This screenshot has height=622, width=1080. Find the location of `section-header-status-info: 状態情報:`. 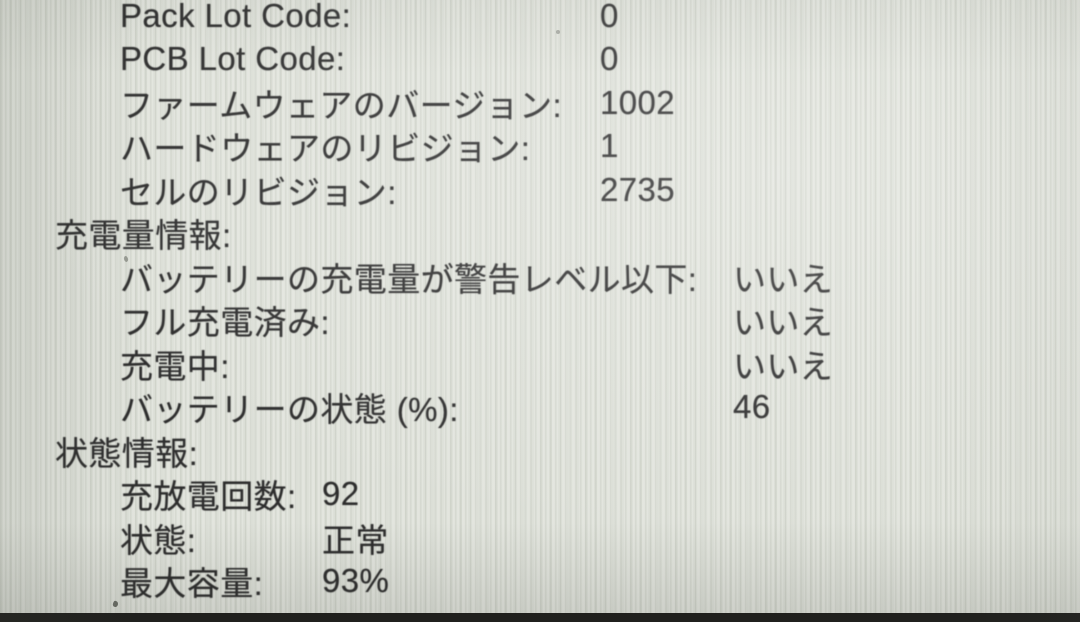

section-header-status-info: 状態情報: is located at coordinates (540, 451).